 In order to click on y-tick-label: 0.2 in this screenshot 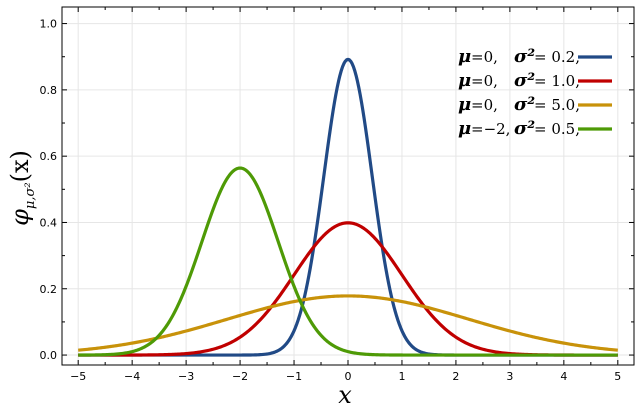, I will do `click(49, 289)`.